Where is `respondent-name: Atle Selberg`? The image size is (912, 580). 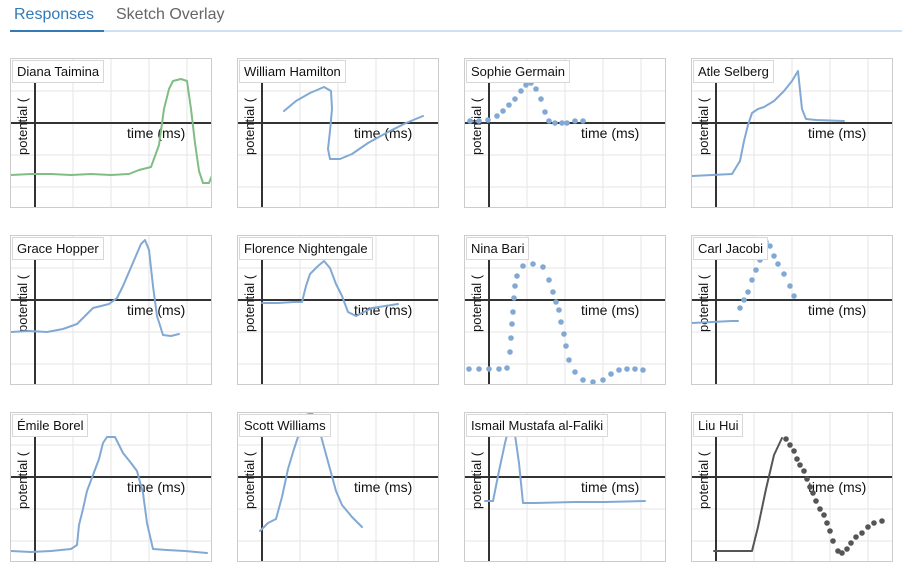
respondent-name: Atle Selberg is located at coordinates (733, 71).